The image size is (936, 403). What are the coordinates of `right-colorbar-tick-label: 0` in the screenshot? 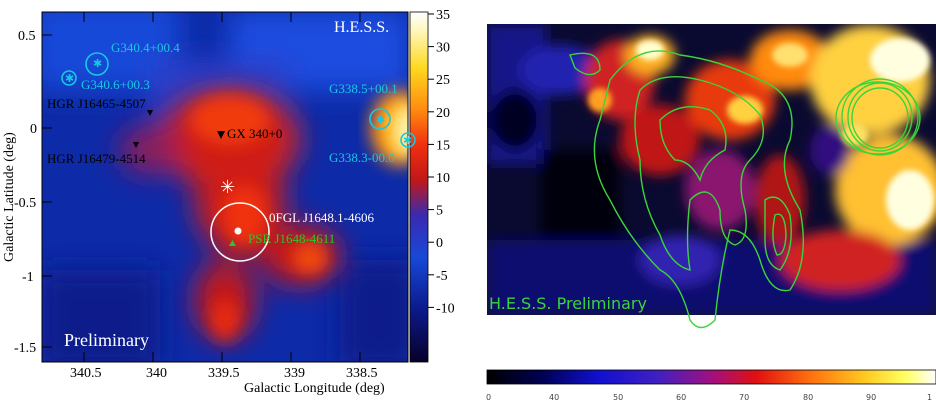 It's located at (488, 397).